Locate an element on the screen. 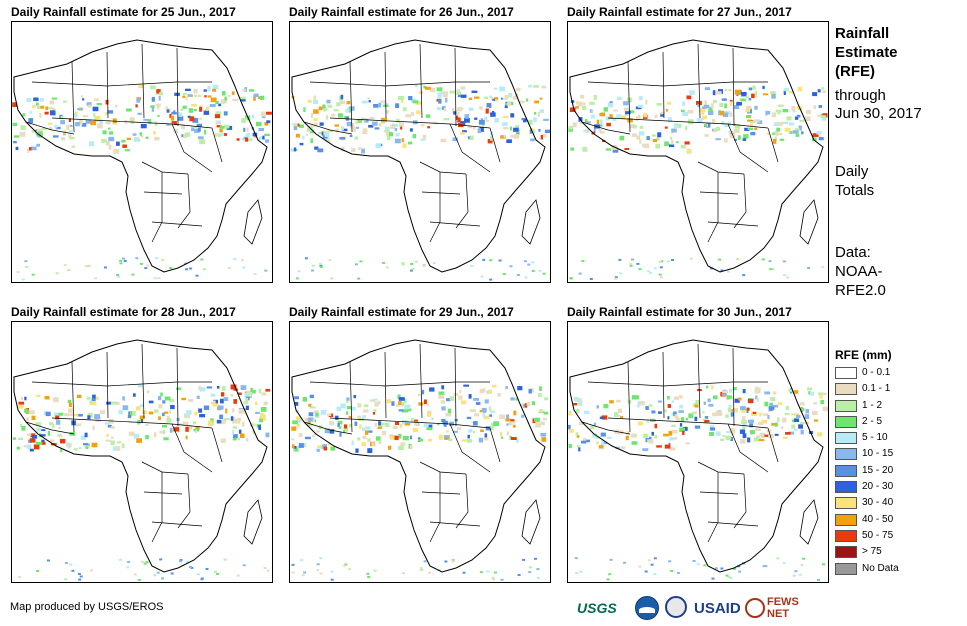  usaid-logo: USAID is located at coordinates (717, 608).